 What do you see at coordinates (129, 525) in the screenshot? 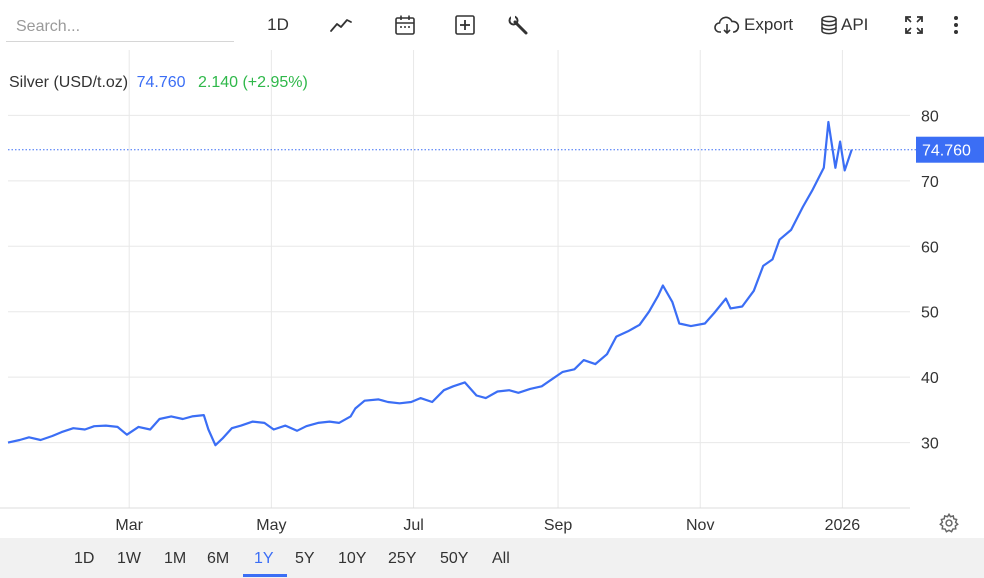
I see `x-tick-label: Mar` at bounding box center [129, 525].